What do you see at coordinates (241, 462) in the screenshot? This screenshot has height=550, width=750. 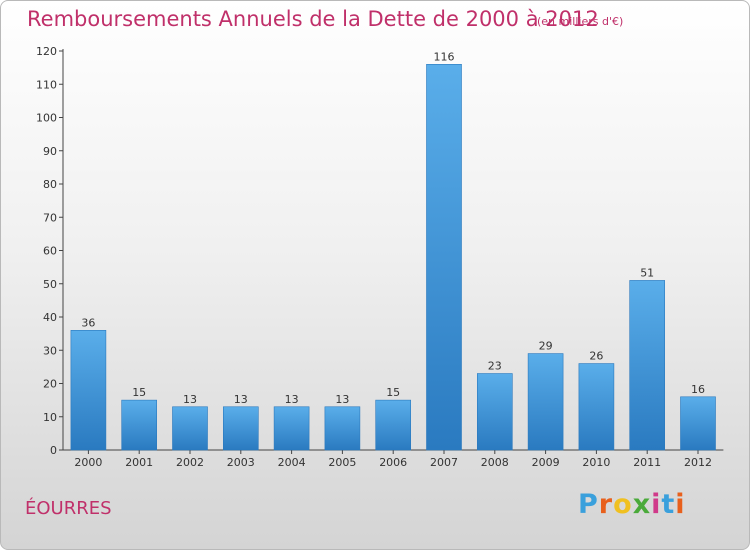 I see `x-tick-label: 2003` at bounding box center [241, 462].